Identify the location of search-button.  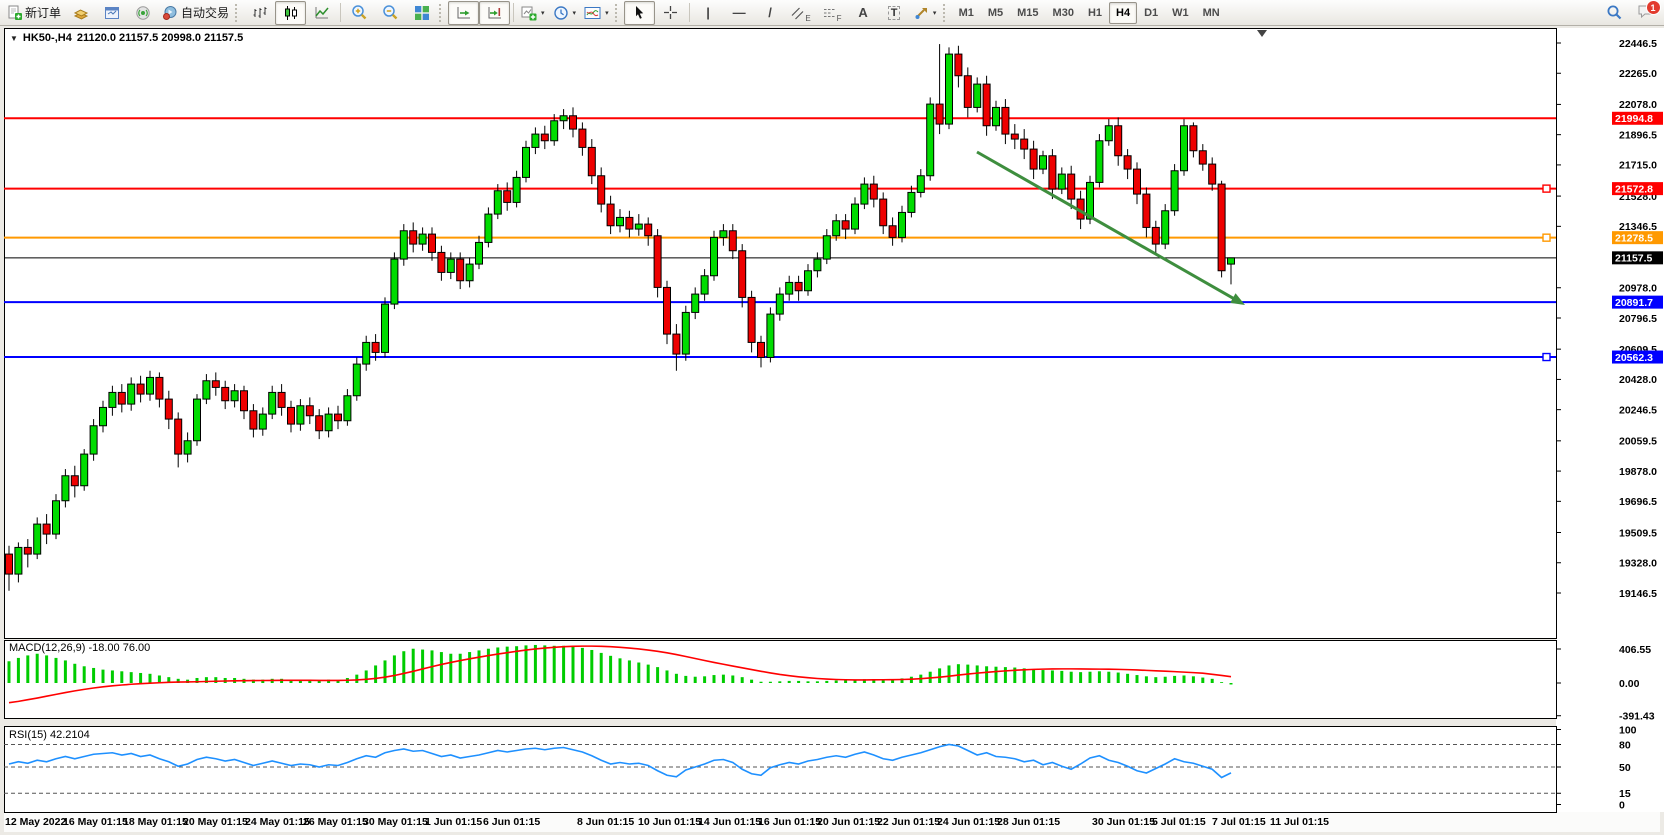
(1614, 13).